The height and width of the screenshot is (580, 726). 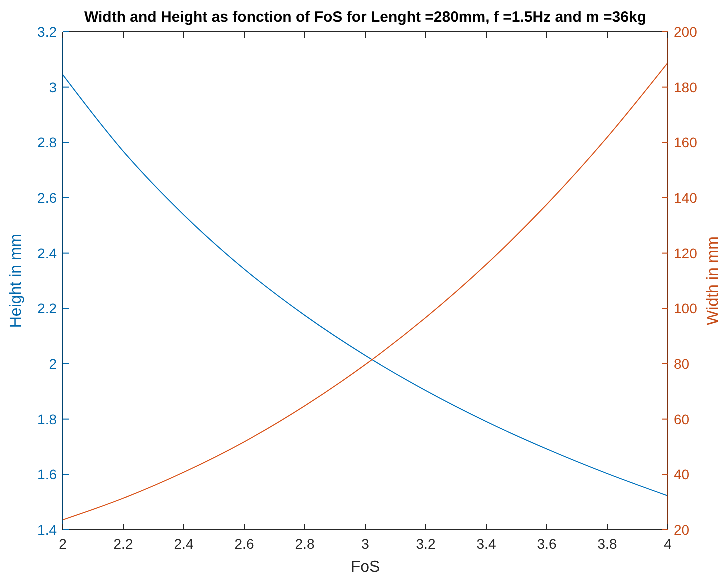 I want to click on x-tick-label: 2.4, so click(x=184, y=544).